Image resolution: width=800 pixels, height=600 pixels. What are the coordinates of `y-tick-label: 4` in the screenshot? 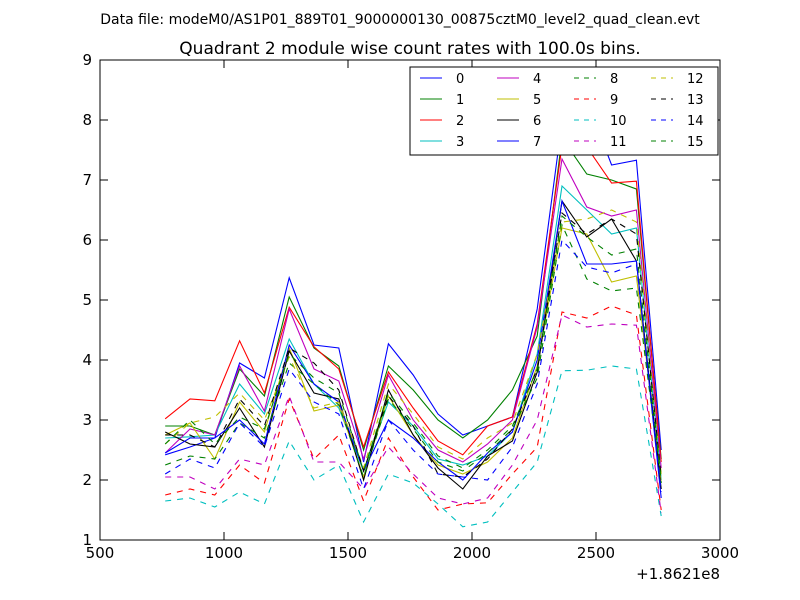 It's located at (87, 360).